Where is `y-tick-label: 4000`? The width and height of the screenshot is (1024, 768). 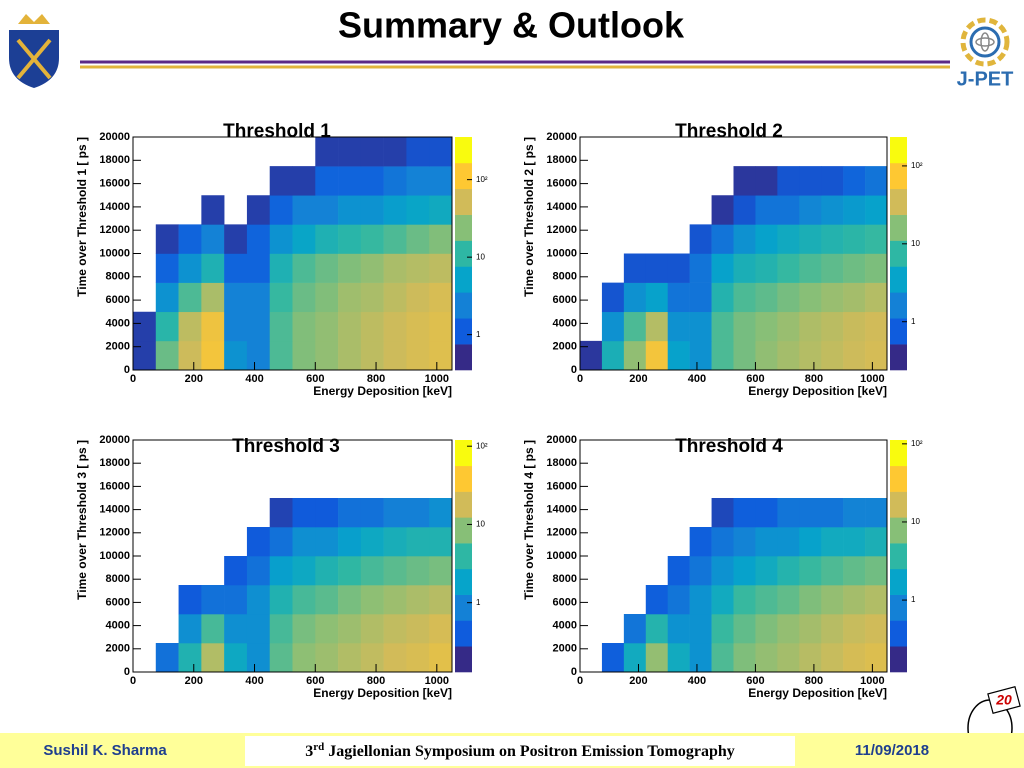
y-tick-label: 4000 is located at coordinates (565, 626).